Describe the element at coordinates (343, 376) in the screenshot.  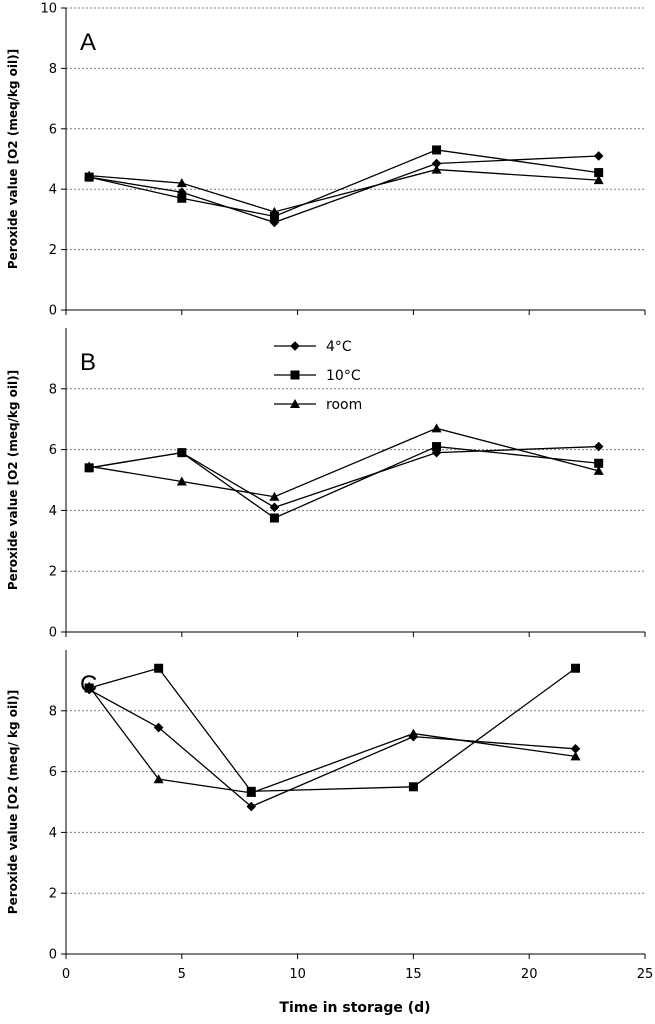
I see `legend-label: 10°C` at that location.